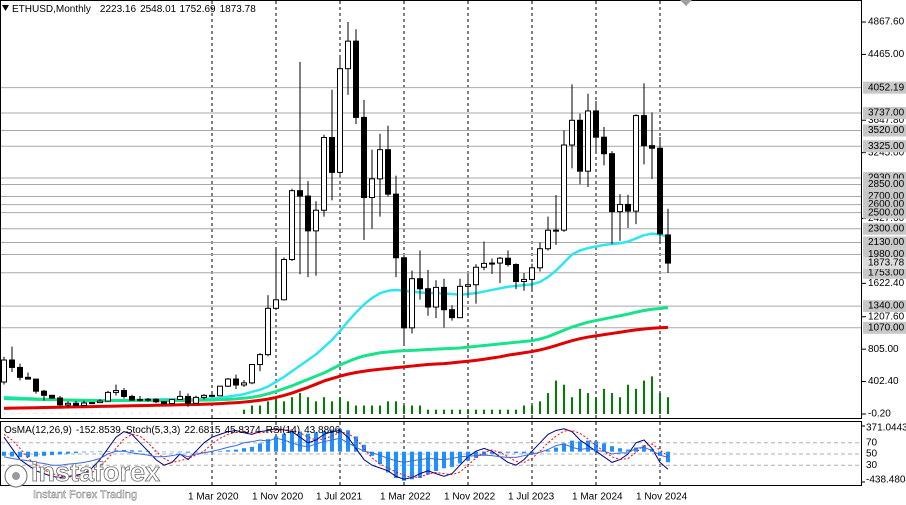 The height and width of the screenshot is (505, 906). What do you see at coordinates (98, 430) in the screenshot?
I see `indicator-value: -152.8539` at bounding box center [98, 430].